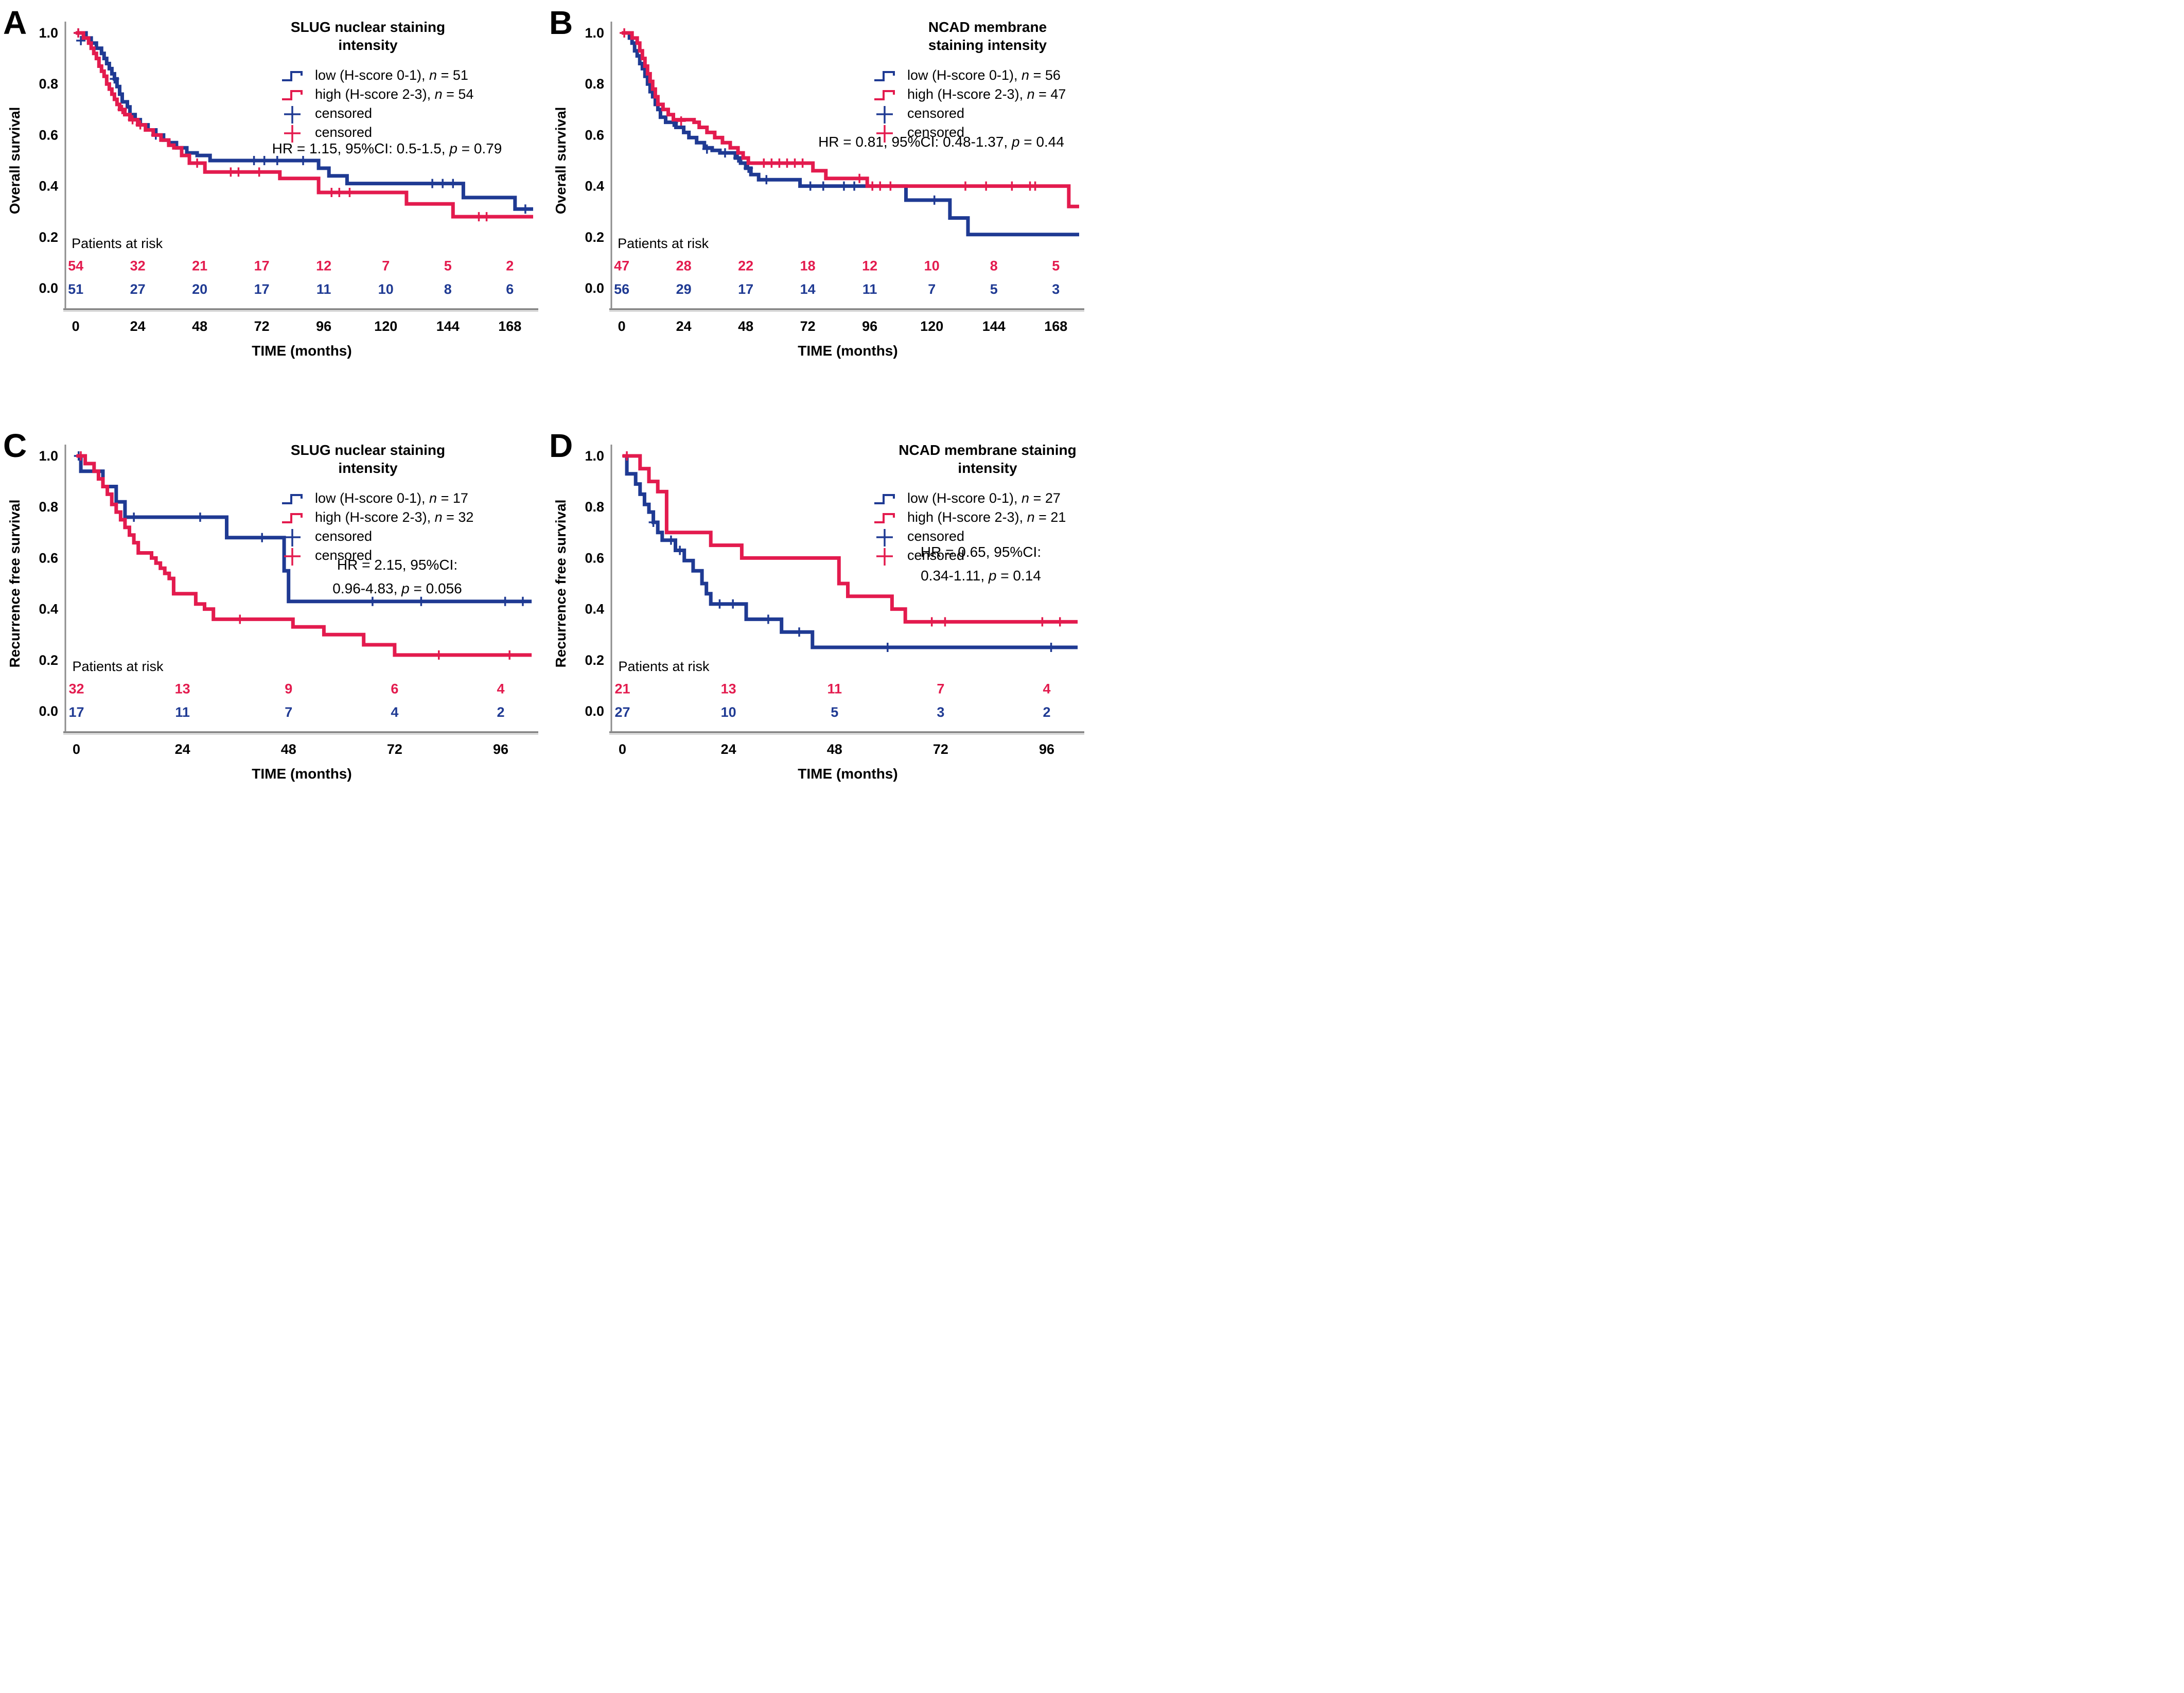 This screenshot has width=2184, height=1693. I want to click on legend-title: staining intensity, so click(987, 45).